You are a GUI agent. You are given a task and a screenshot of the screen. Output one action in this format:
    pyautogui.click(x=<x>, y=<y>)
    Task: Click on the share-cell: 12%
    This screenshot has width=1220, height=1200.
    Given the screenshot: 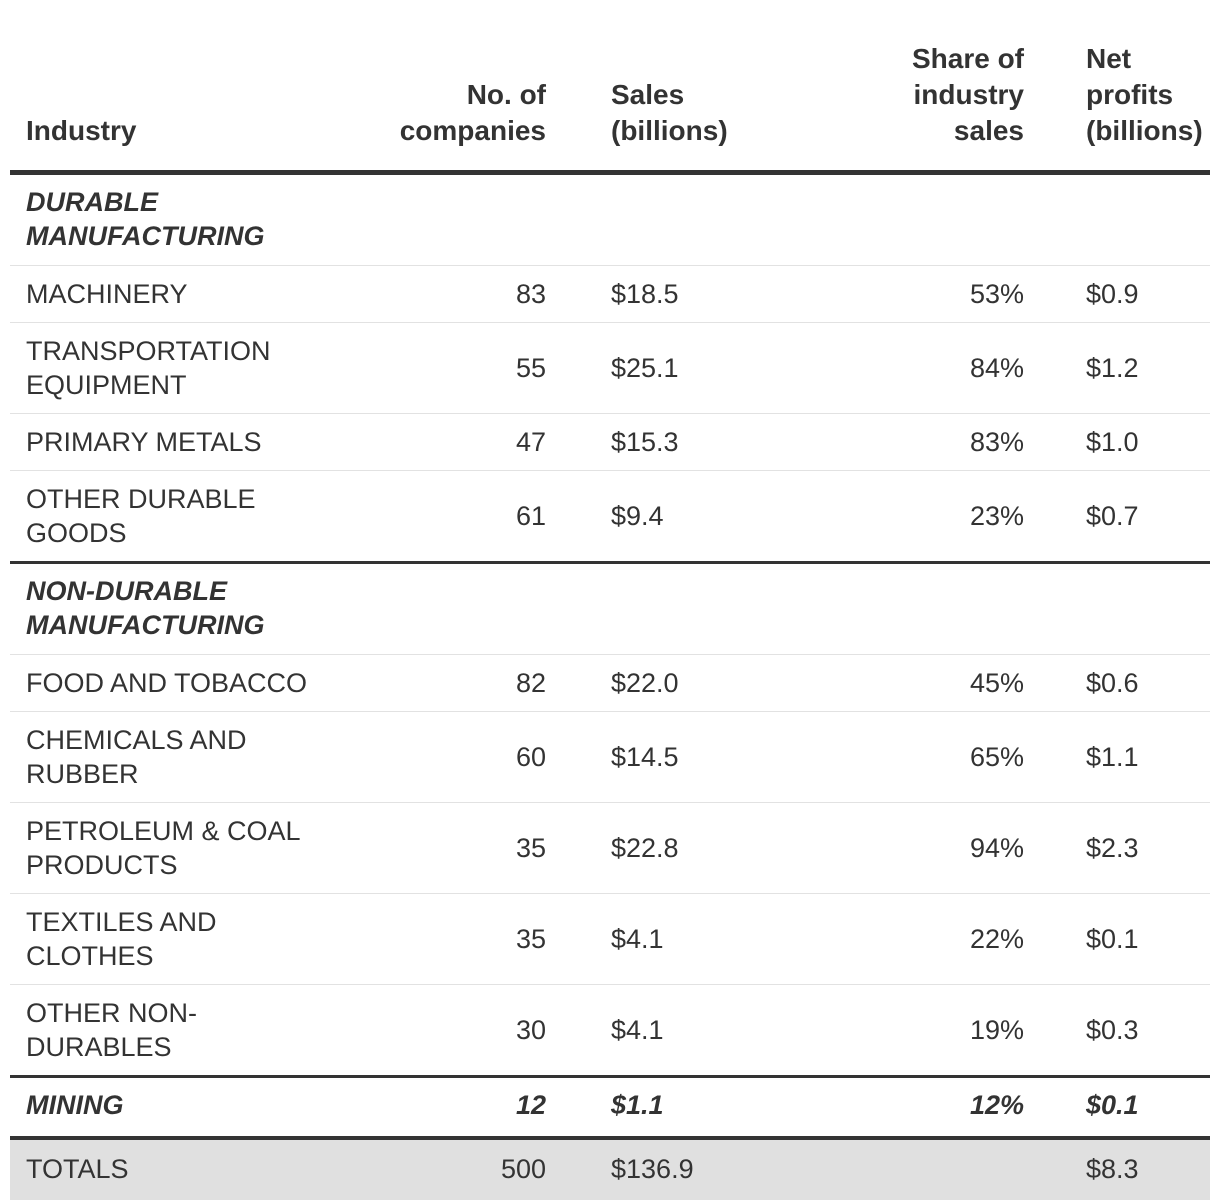 What is the action you would take?
    pyautogui.click(x=907, y=1108)
    